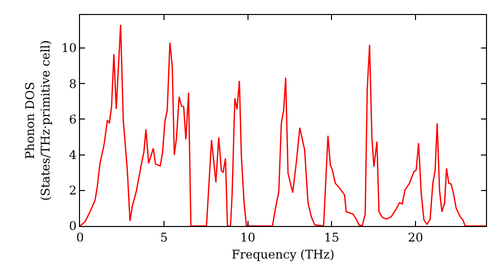 Image resolution: width=500 pixels, height=280 pixels. I want to click on y-axis-title: Phonon DOS (States/THz·primitive cell), so click(38, 120).